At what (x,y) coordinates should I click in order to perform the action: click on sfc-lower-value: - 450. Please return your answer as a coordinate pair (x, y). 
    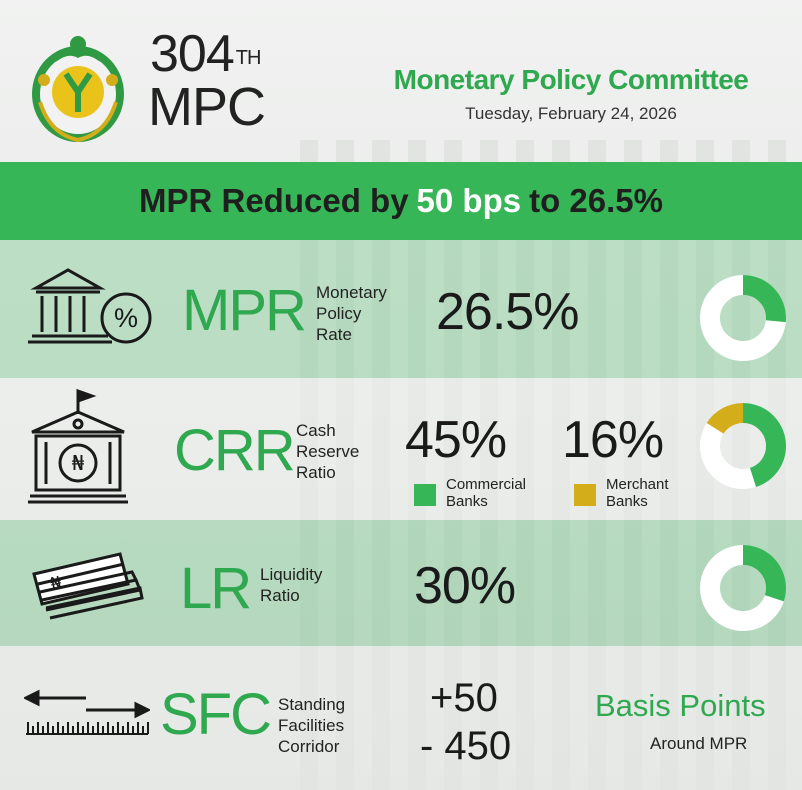
    Looking at the image, I should click on (466, 746).